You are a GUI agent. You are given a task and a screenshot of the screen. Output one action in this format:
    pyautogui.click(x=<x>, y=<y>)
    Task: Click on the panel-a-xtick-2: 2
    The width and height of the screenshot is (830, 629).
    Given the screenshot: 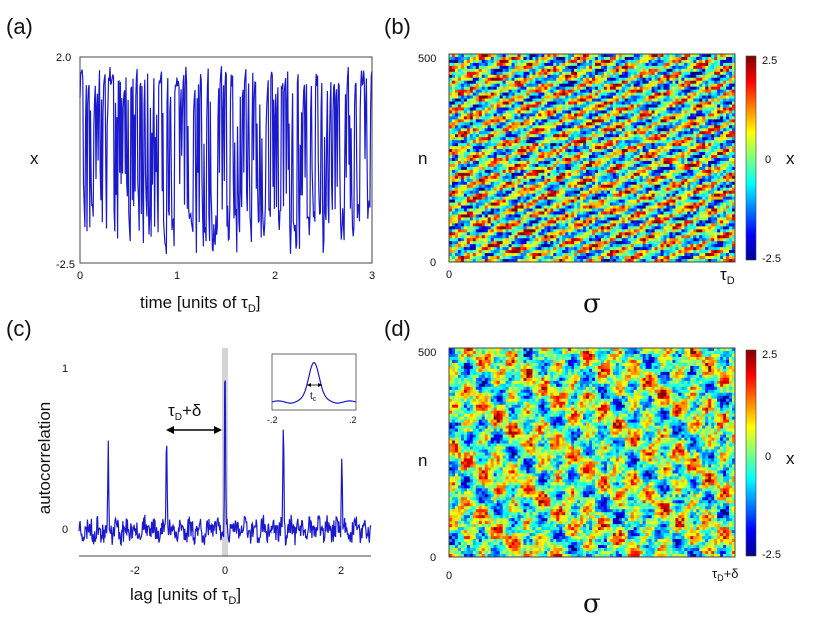 What is the action you would take?
    pyautogui.click(x=275, y=276)
    